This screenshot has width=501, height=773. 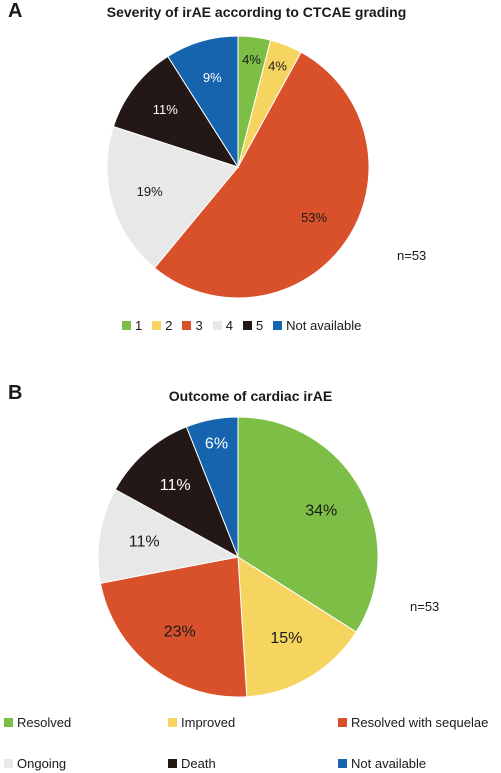 What do you see at coordinates (169, 325) in the screenshot?
I see `legend-label: 2` at bounding box center [169, 325].